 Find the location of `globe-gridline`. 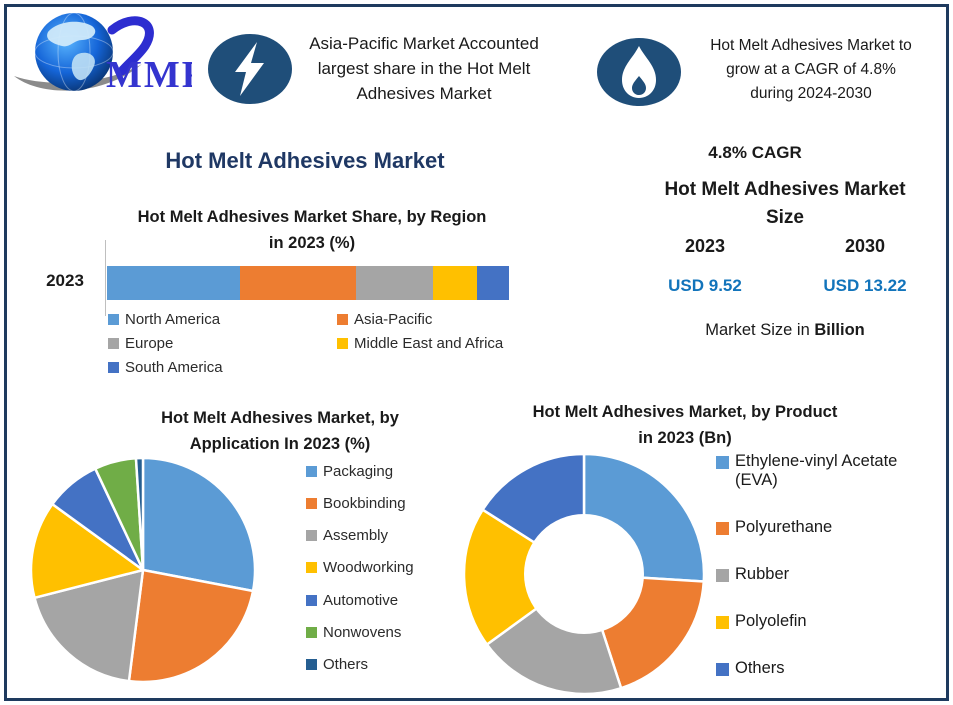

globe-gridline is located at coordinates (74, 52).